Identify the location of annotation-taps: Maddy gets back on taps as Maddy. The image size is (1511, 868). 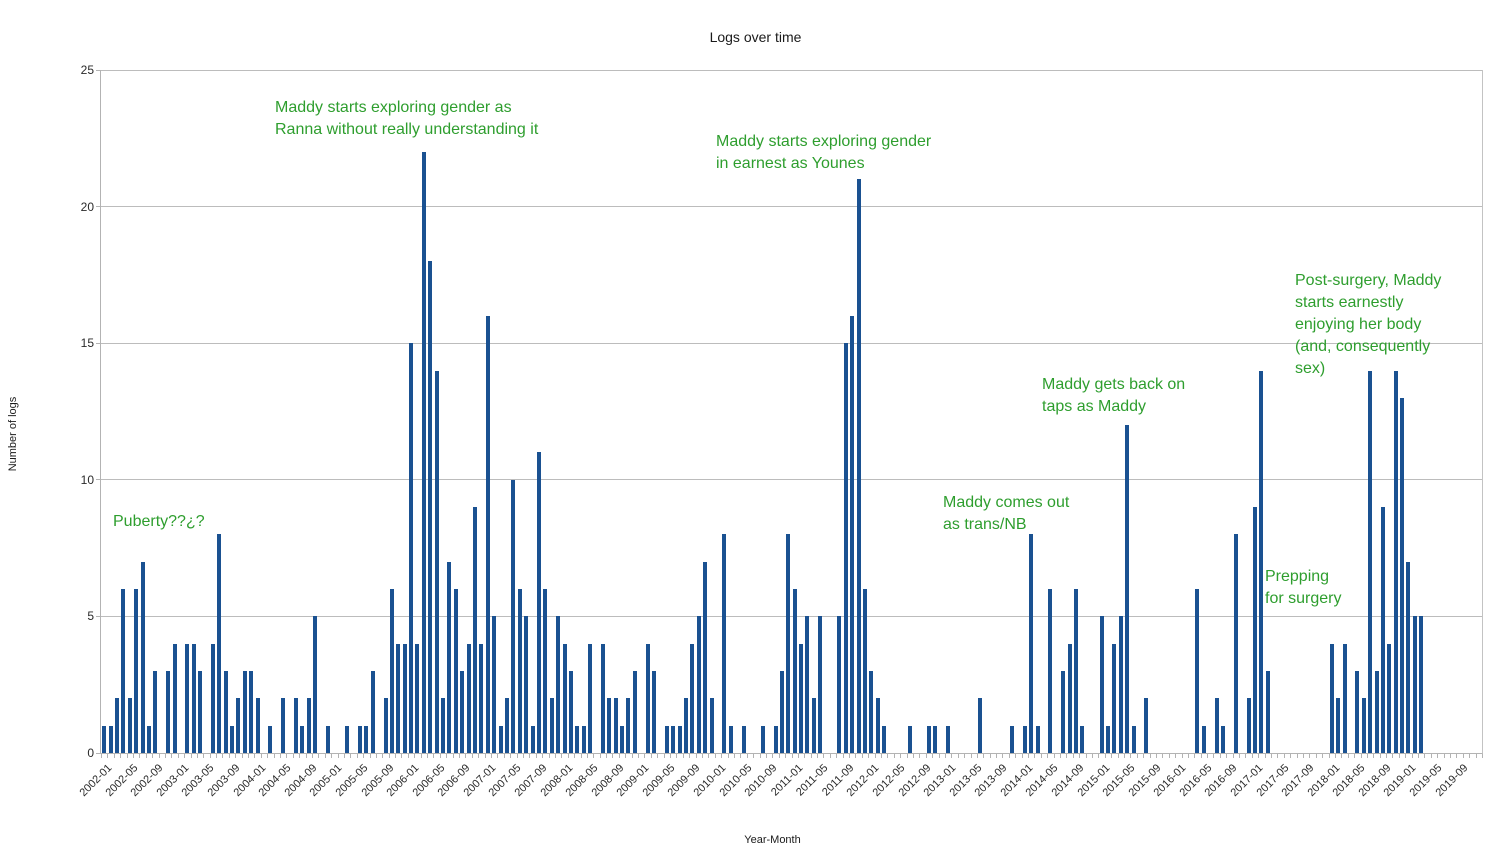
(1114, 395).